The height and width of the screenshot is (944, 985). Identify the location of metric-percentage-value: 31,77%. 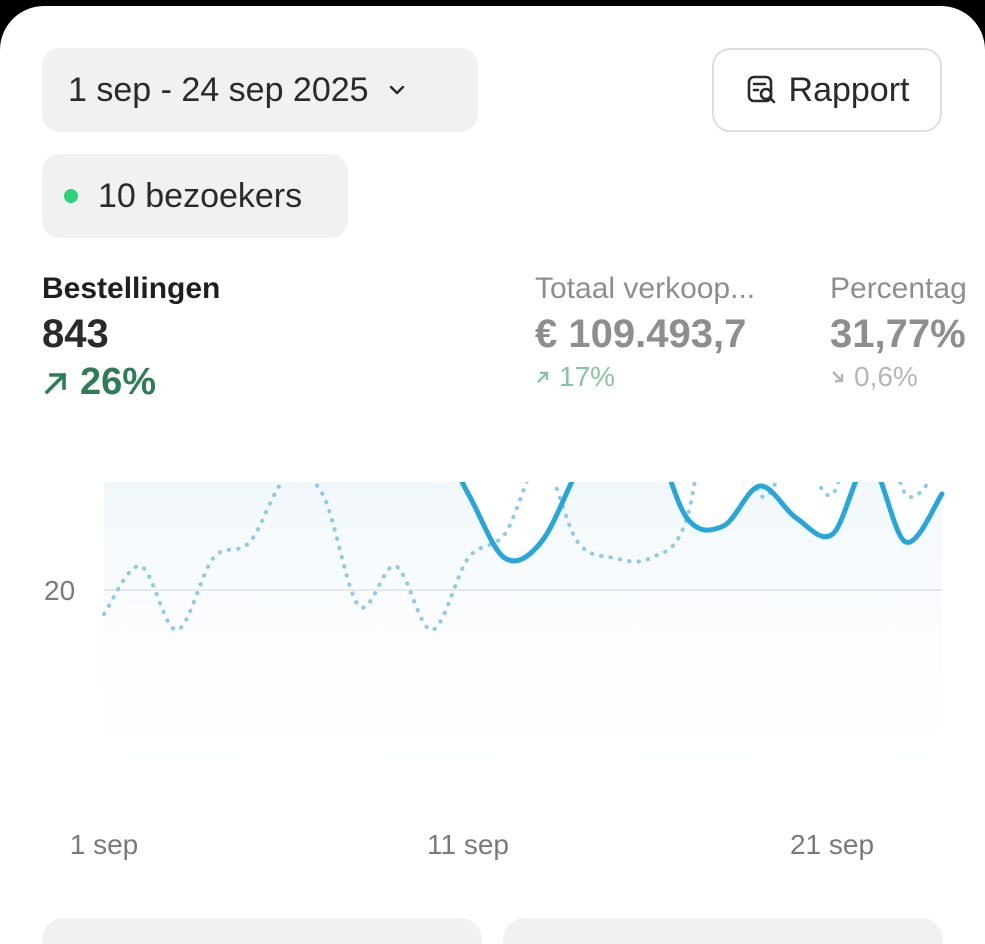
(898, 334).